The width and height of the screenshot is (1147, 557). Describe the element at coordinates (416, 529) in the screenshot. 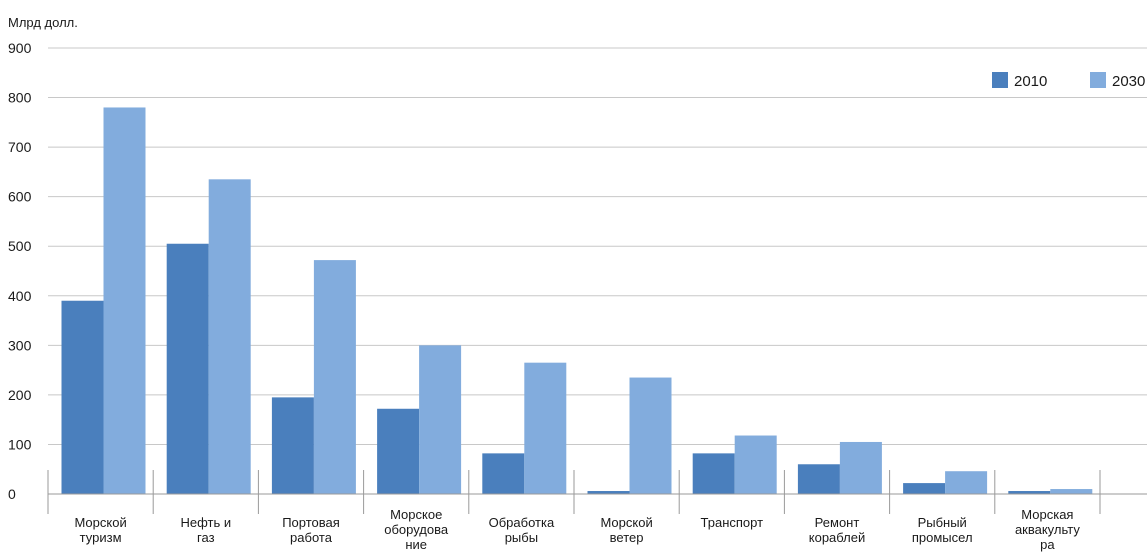

I see `category-label: Морское оборудова ние` at that location.